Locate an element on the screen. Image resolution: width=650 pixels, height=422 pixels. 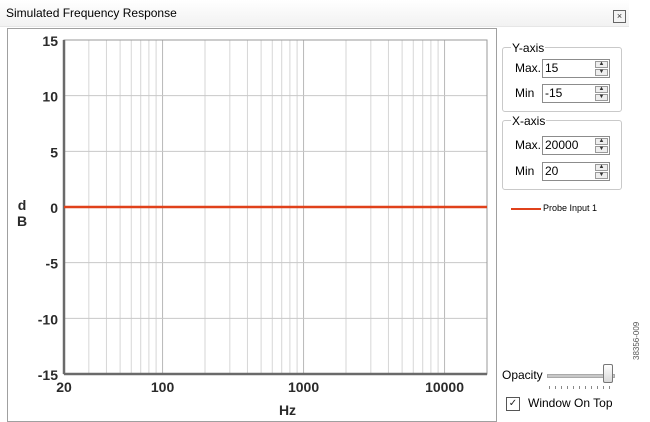
y-axis-title-line-2: B is located at coordinates (22, 221).